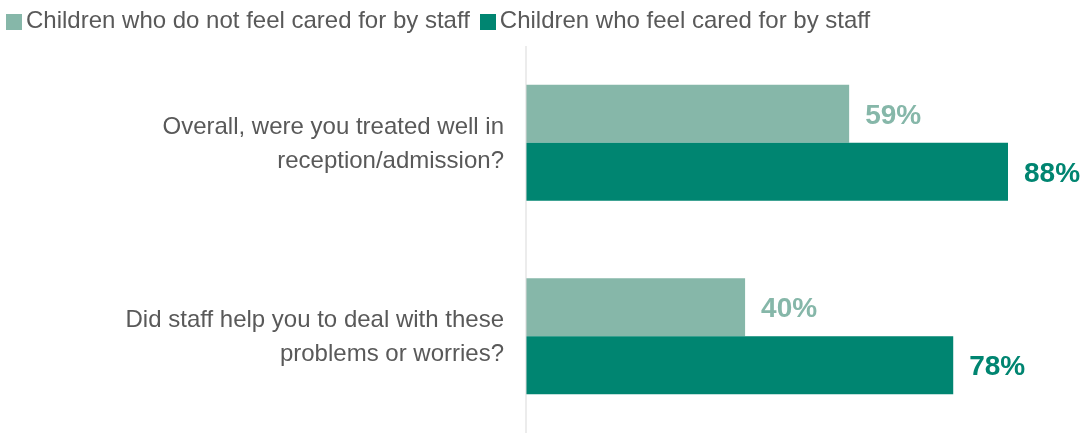  Describe the element at coordinates (1052, 172) in the screenshot. I see `data-label: 88%` at that location.